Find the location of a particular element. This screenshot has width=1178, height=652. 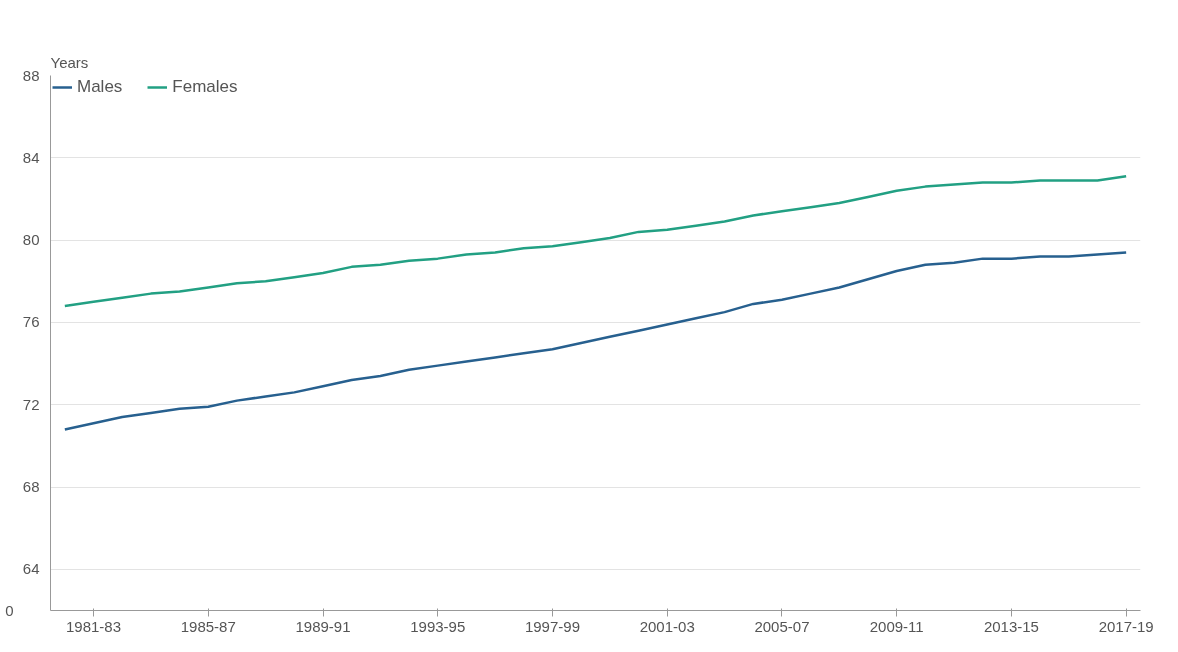

x-tick-label: 1993-95 is located at coordinates (438, 626).